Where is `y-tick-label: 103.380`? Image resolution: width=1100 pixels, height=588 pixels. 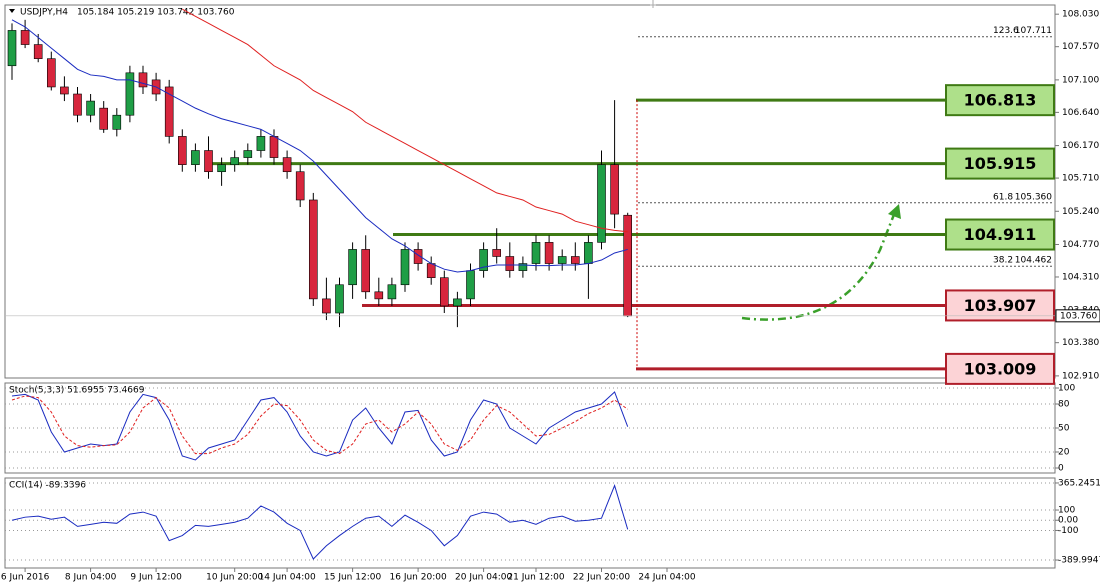
y-tick-label: 103.380 is located at coordinates (1080, 343).